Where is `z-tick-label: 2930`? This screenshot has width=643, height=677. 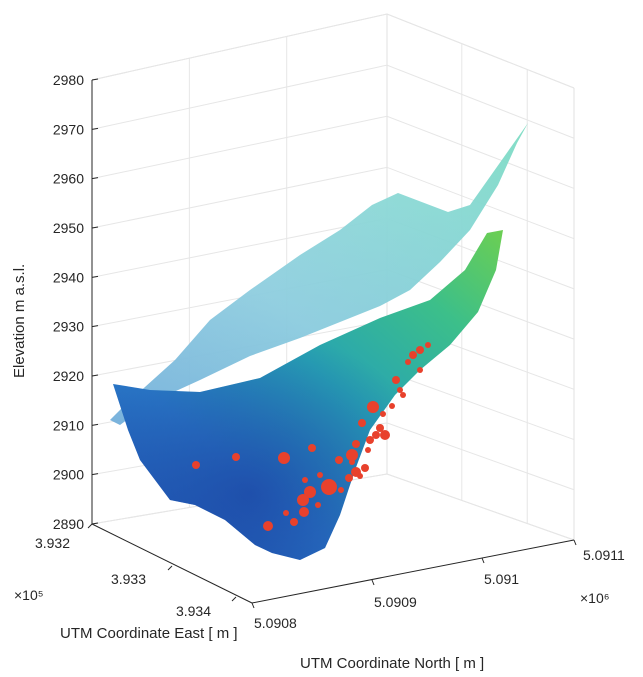 z-tick-label: 2930 is located at coordinates (68, 327).